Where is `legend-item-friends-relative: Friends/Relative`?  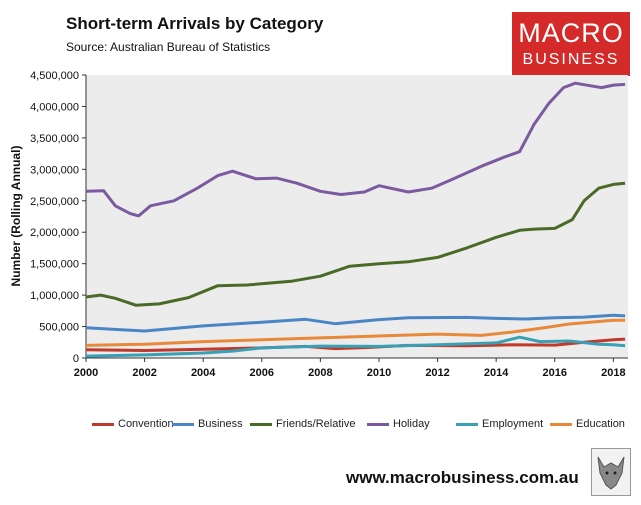 legend-item-friends-relative: Friends/Relative is located at coordinates (302, 424).